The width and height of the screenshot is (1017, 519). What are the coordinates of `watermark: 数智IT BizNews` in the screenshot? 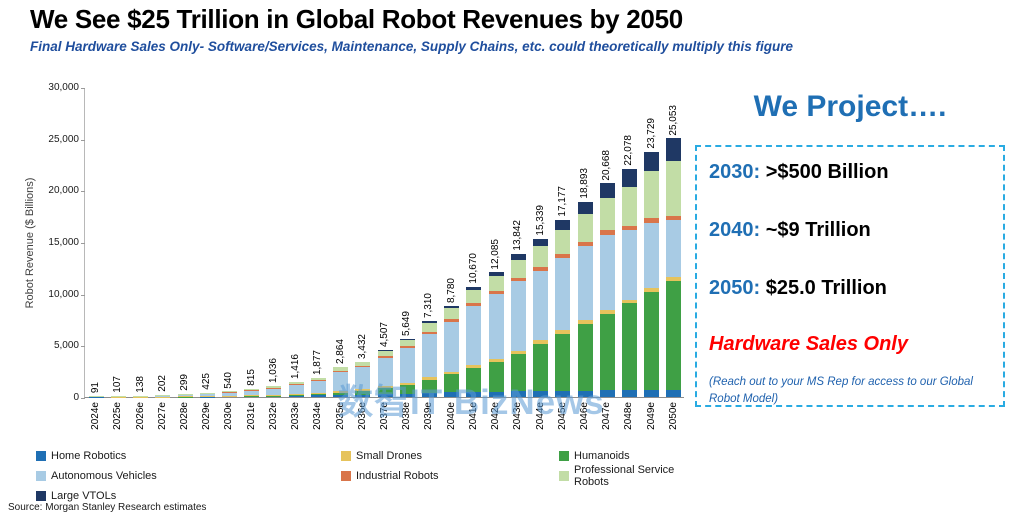 It's located at (471, 402).